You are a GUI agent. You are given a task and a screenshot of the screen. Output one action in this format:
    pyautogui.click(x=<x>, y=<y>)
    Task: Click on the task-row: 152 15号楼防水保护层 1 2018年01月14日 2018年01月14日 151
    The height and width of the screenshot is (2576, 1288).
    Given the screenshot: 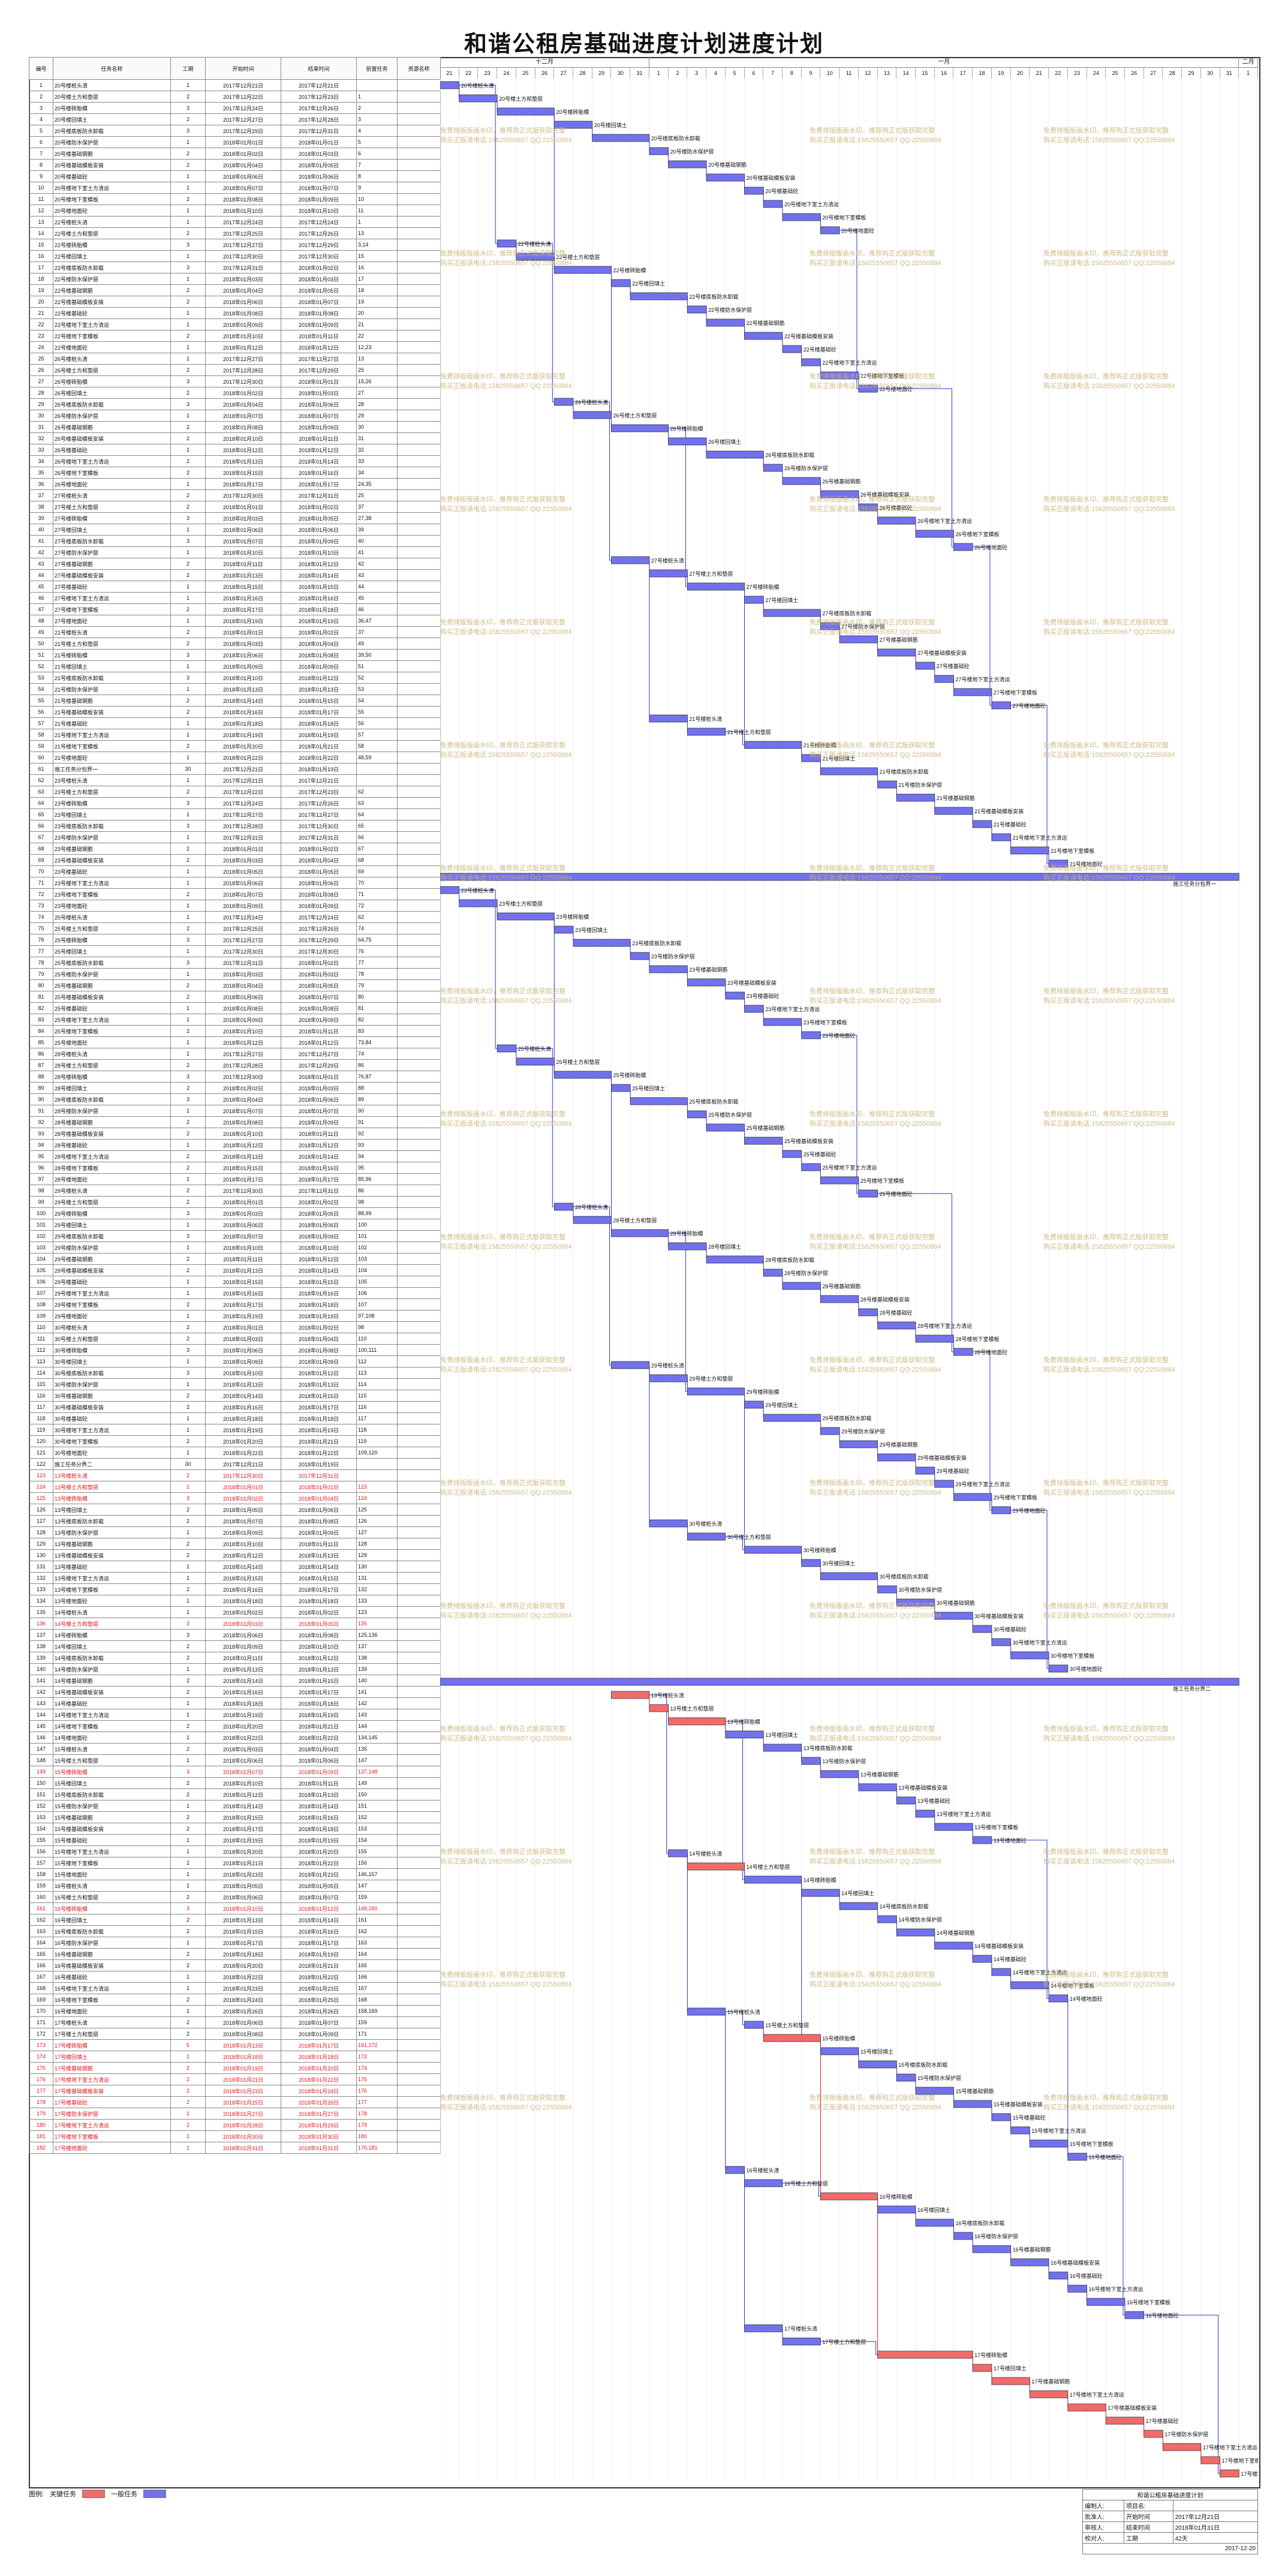 What is the action you would take?
    pyautogui.click(x=235, y=1806)
    